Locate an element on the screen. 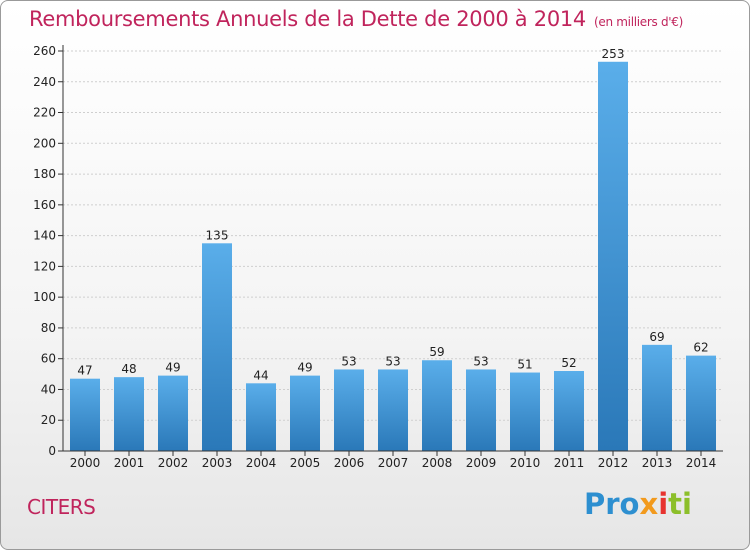 The width and height of the screenshot is (750, 550). x-tick-label: 2012 is located at coordinates (613, 463).